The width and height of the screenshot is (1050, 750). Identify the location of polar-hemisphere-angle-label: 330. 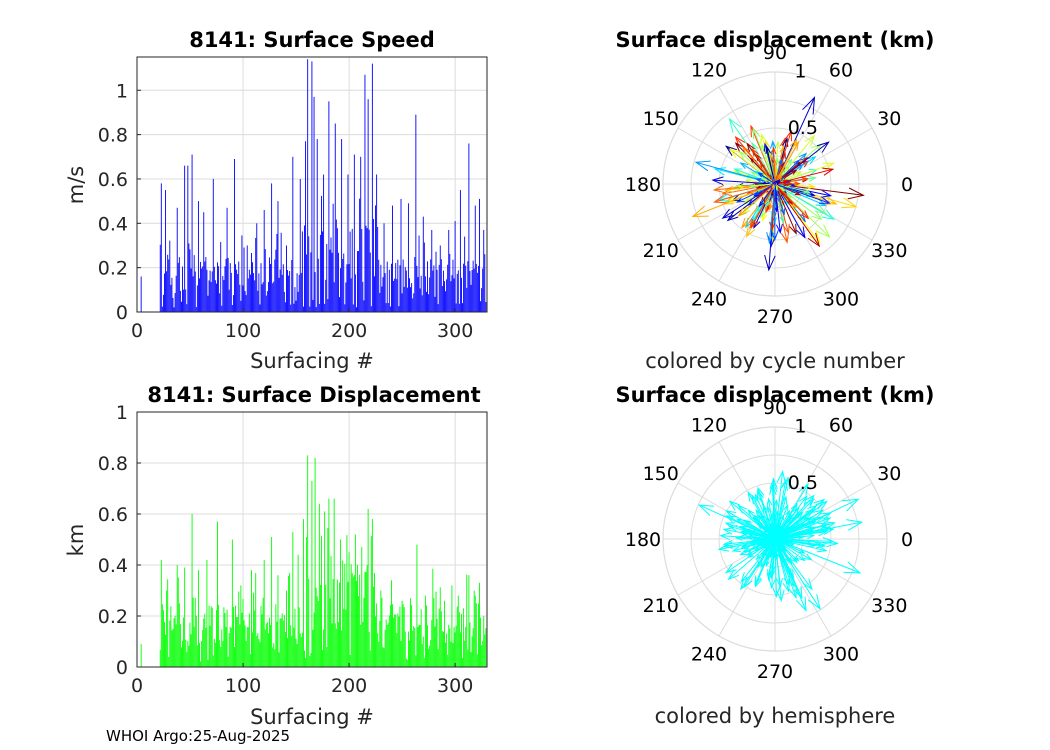
(889, 606).